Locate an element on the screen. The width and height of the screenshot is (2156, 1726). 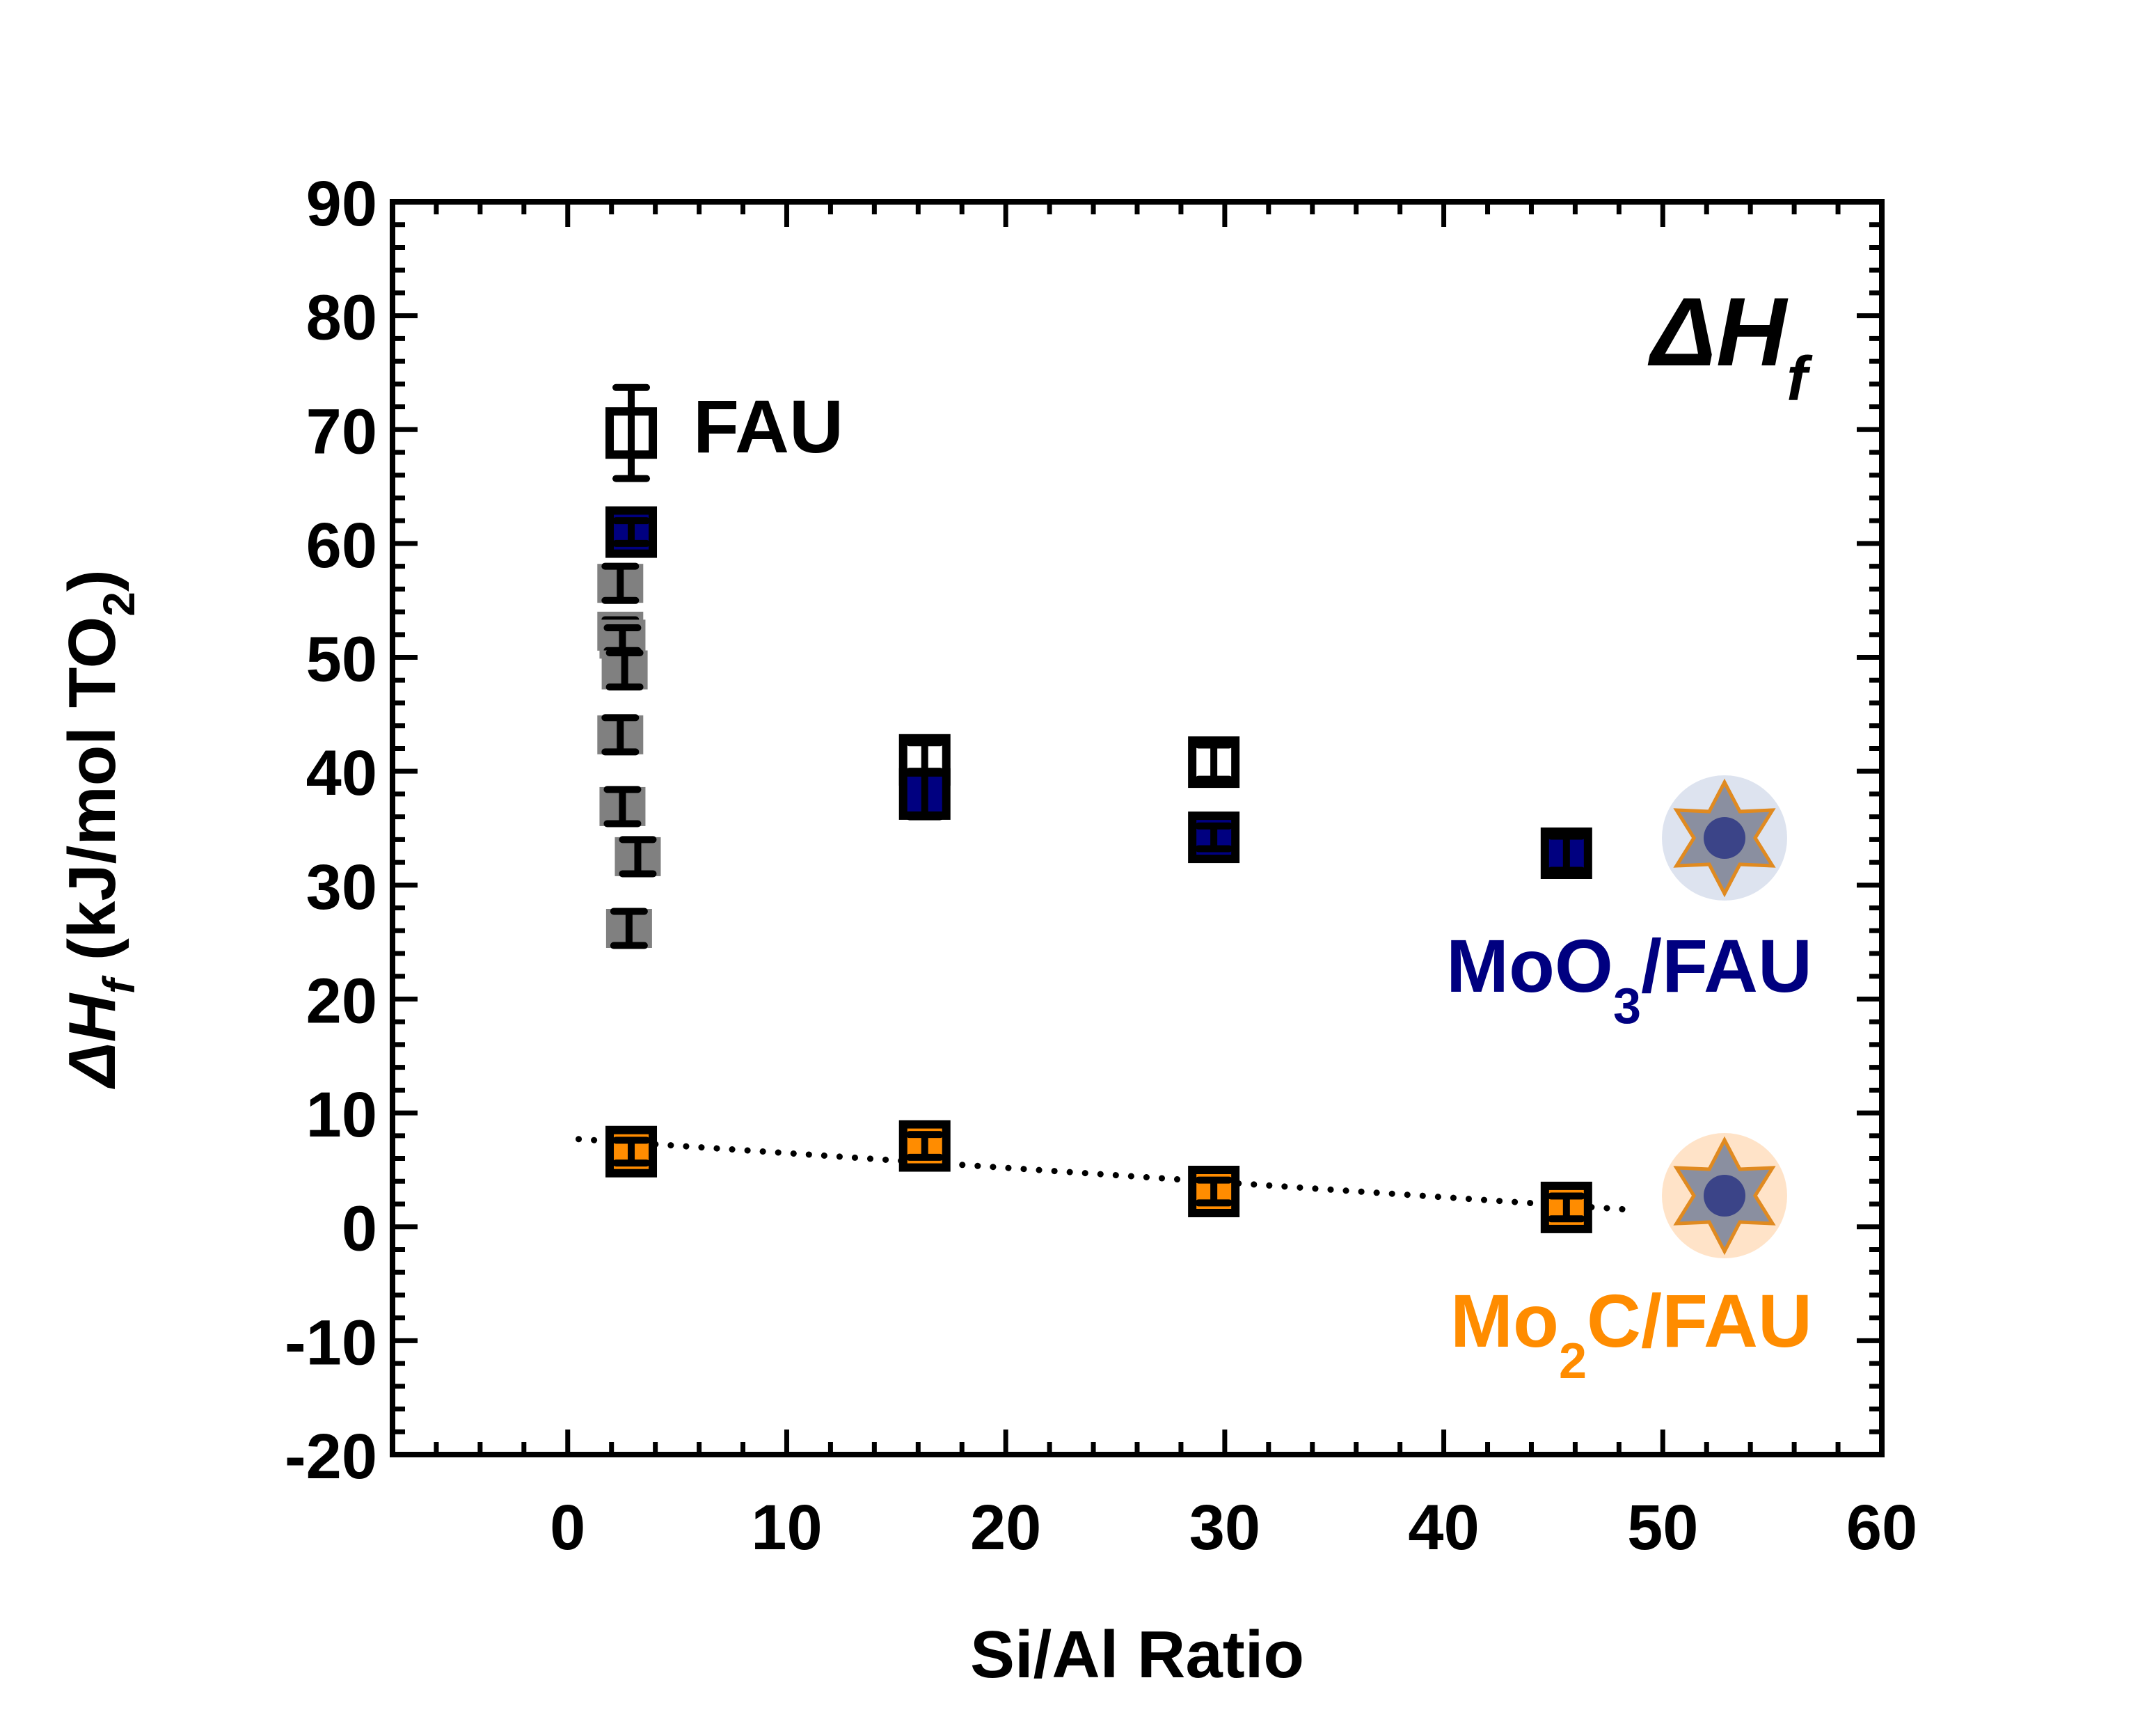
y-tick-label: 40 is located at coordinates (341, 773).